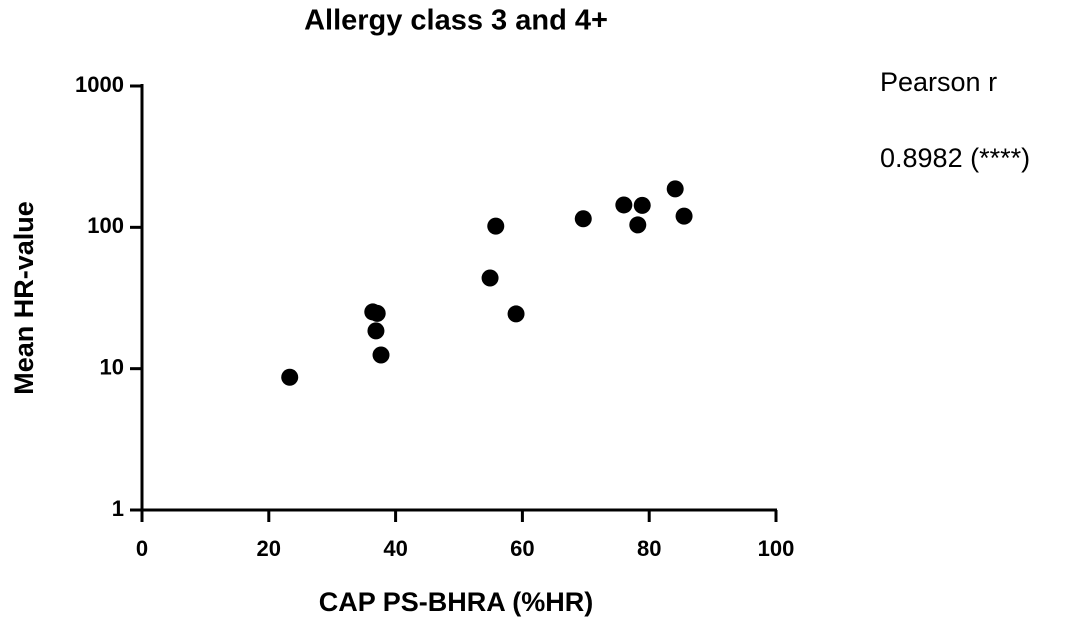 The height and width of the screenshot is (625, 1084). What do you see at coordinates (118, 508) in the screenshot?
I see `y-tick-label: 1` at bounding box center [118, 508].